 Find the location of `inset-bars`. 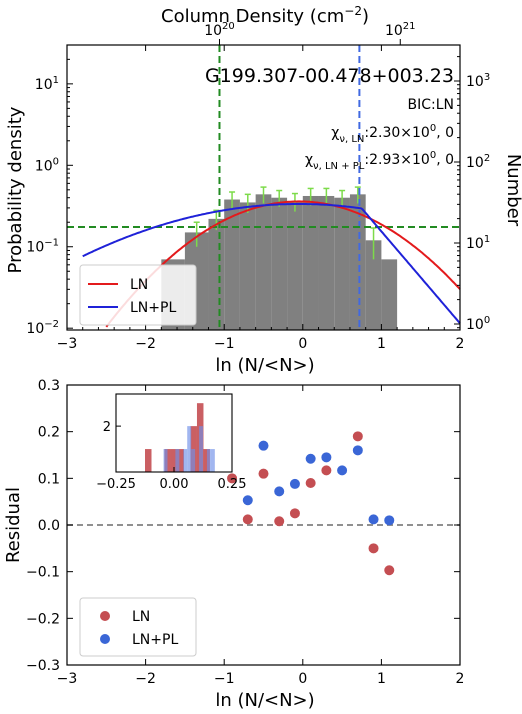

inset-bars is located at coordinates (180, 437).